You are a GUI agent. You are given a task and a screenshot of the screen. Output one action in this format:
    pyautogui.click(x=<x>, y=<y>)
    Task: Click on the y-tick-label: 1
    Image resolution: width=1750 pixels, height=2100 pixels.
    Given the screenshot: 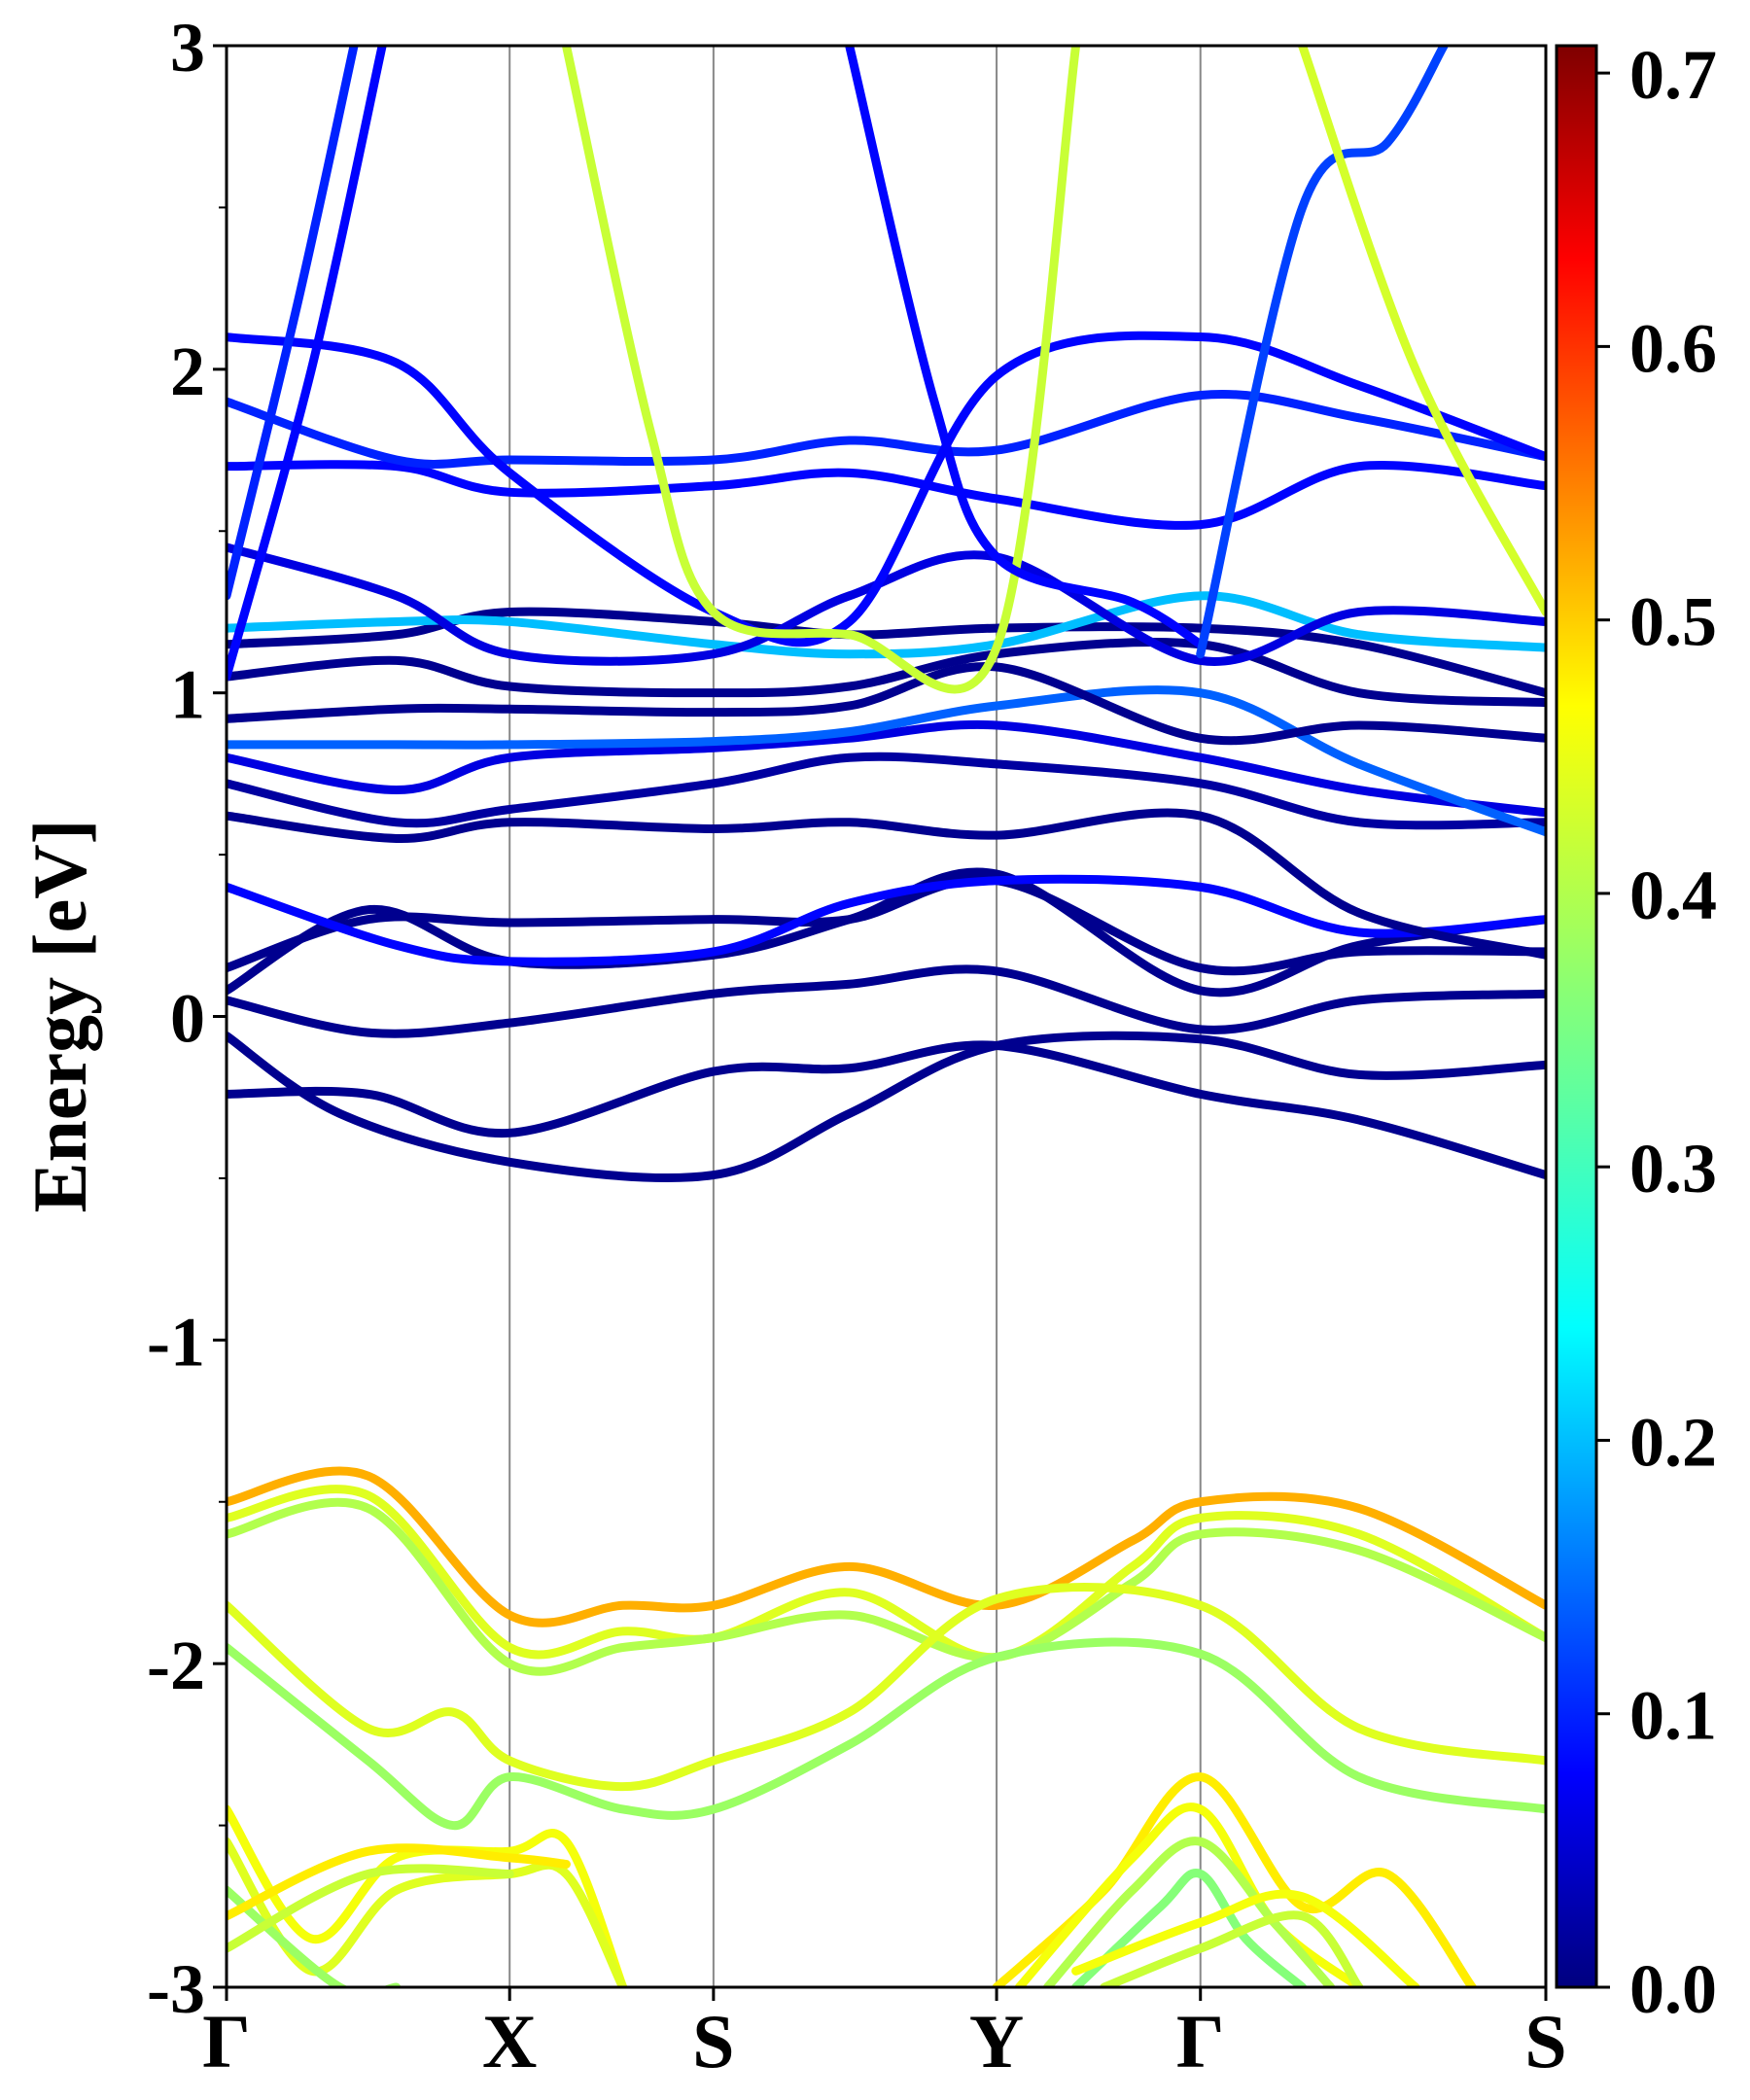 What is the action you would take?
    pyautogui.click(x=187, y=695)
    